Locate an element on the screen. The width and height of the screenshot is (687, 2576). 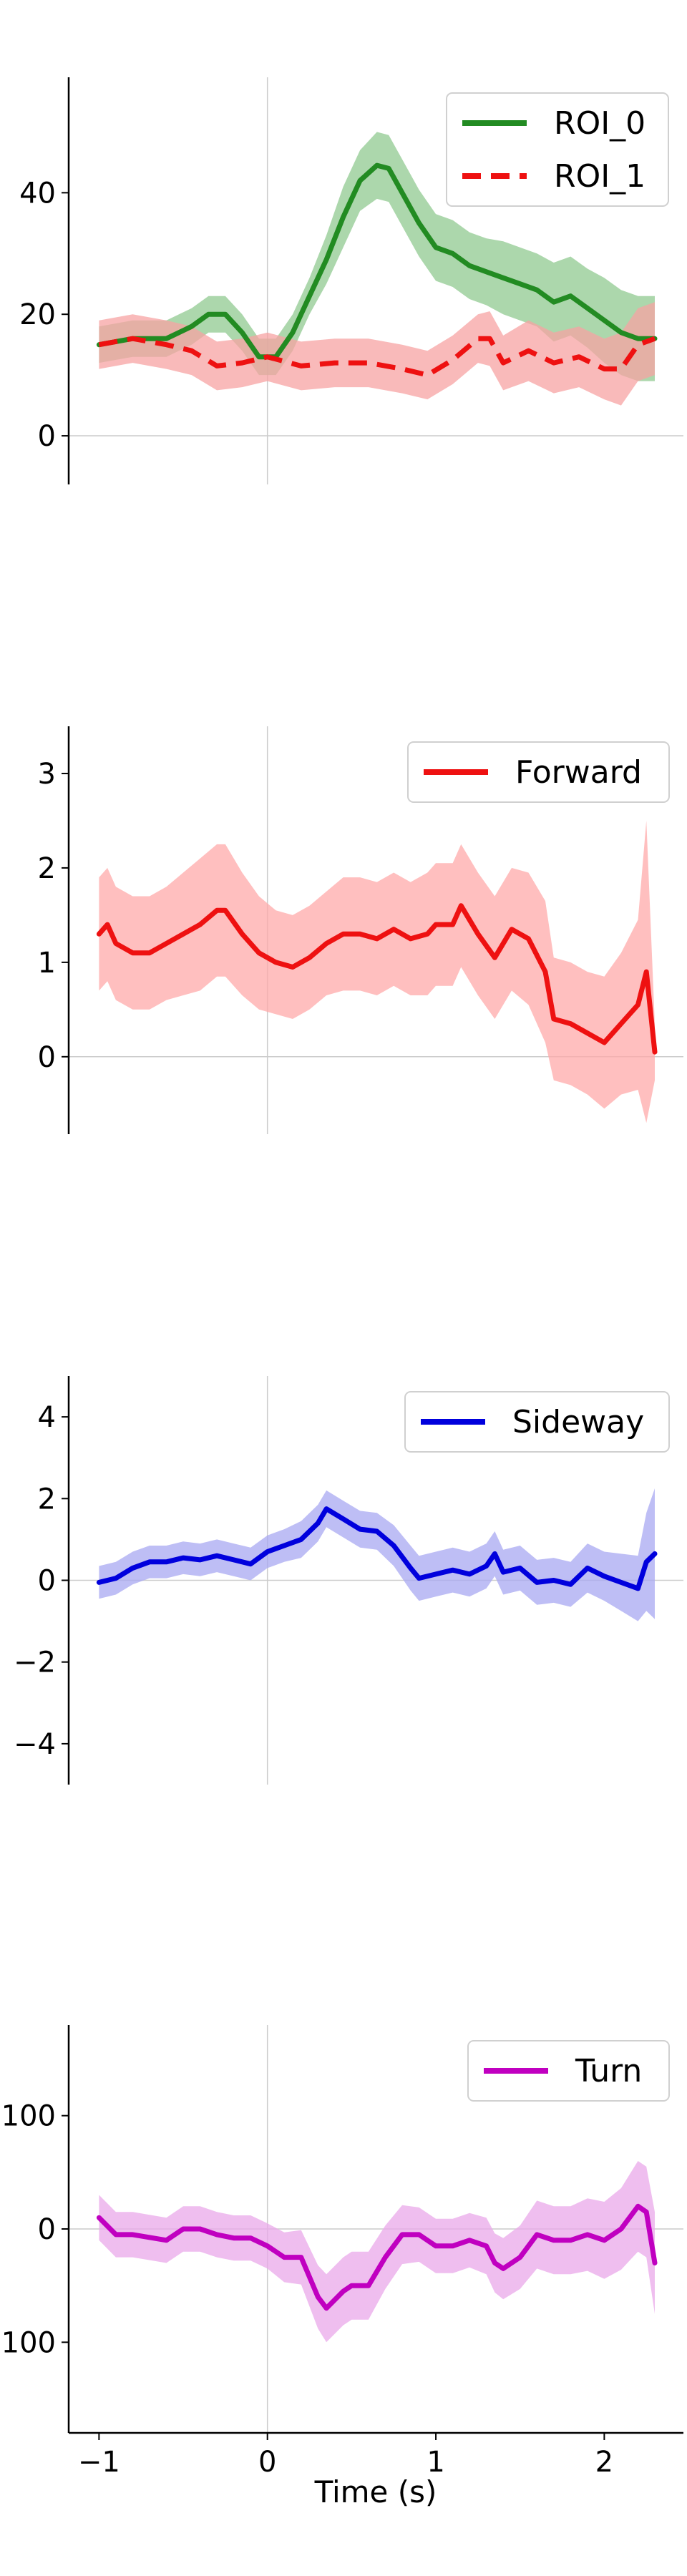
legend-label: Turn is located at coordinates (608, 2071).